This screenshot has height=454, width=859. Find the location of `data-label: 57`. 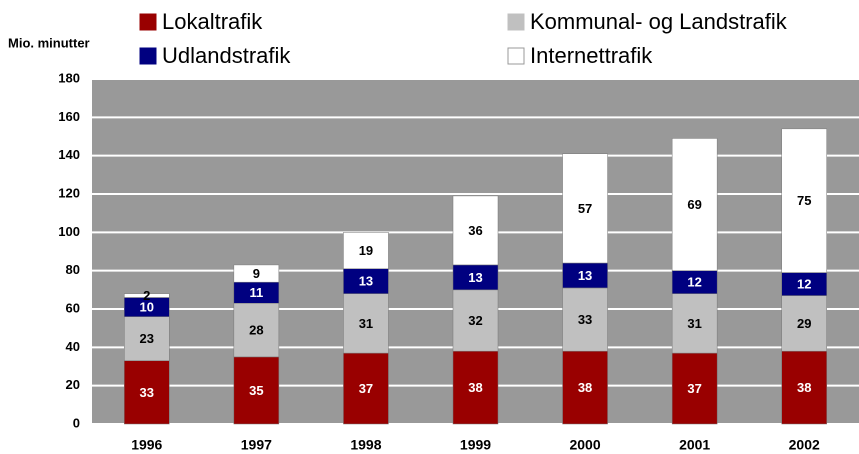

data-label: 57 is located at coordinates (585, 208).